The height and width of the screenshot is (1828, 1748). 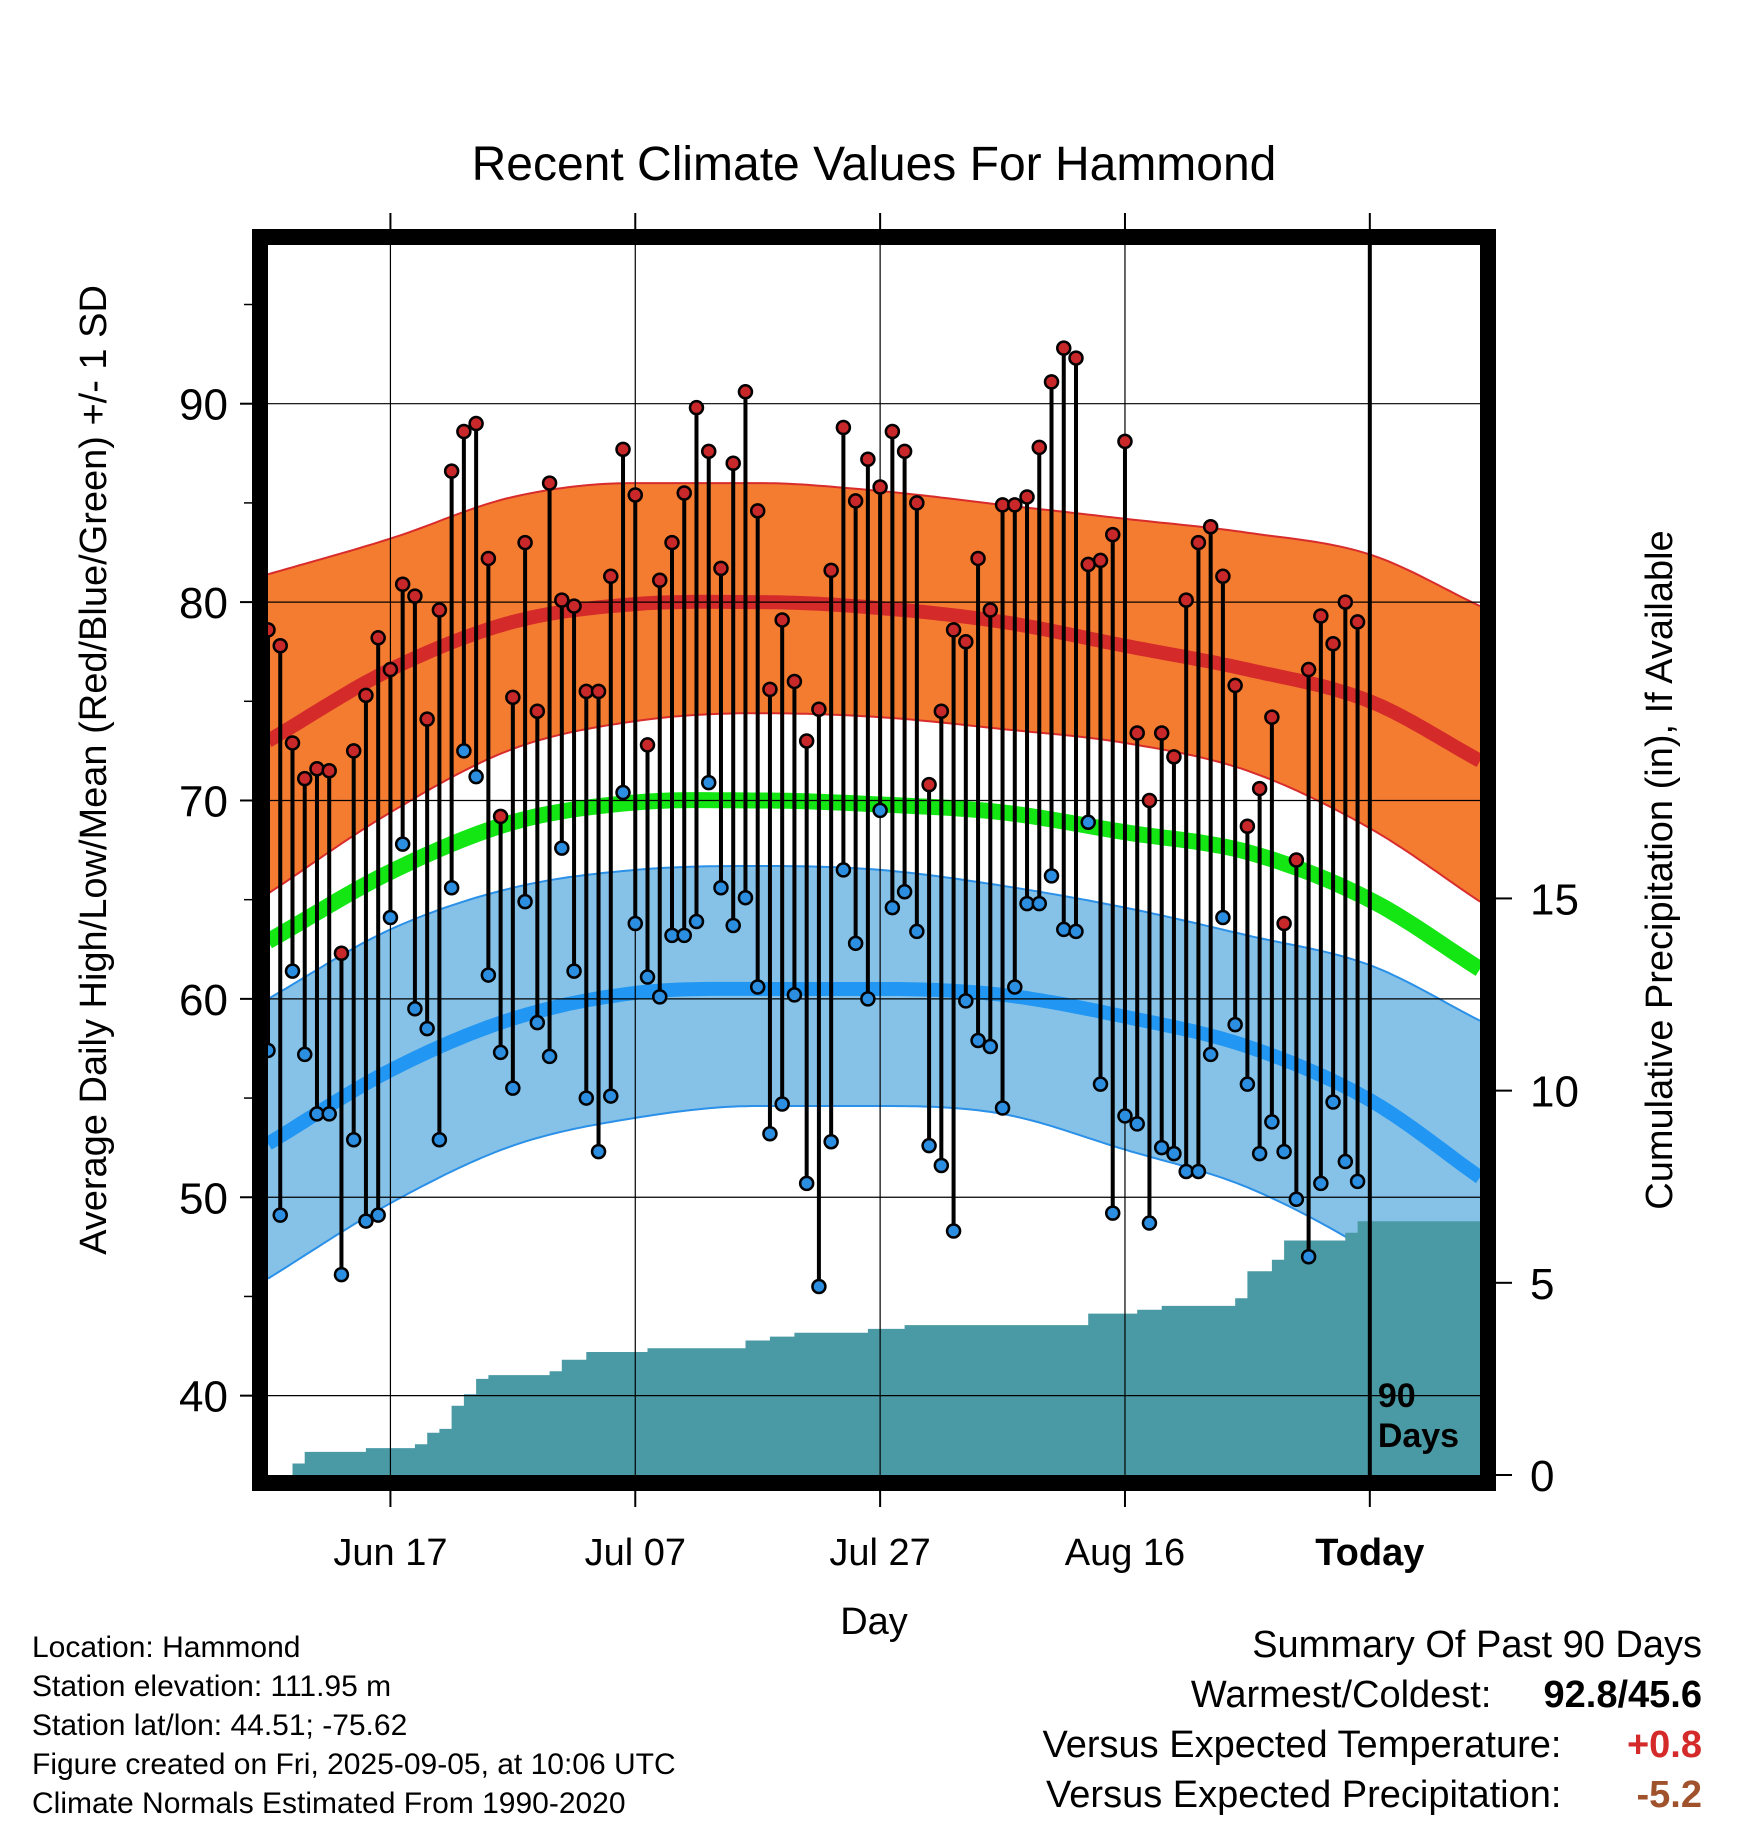 I want to click on summary-temp-row: Versus Expected Temperature: +0.8, so click(x=1252, y=1745).